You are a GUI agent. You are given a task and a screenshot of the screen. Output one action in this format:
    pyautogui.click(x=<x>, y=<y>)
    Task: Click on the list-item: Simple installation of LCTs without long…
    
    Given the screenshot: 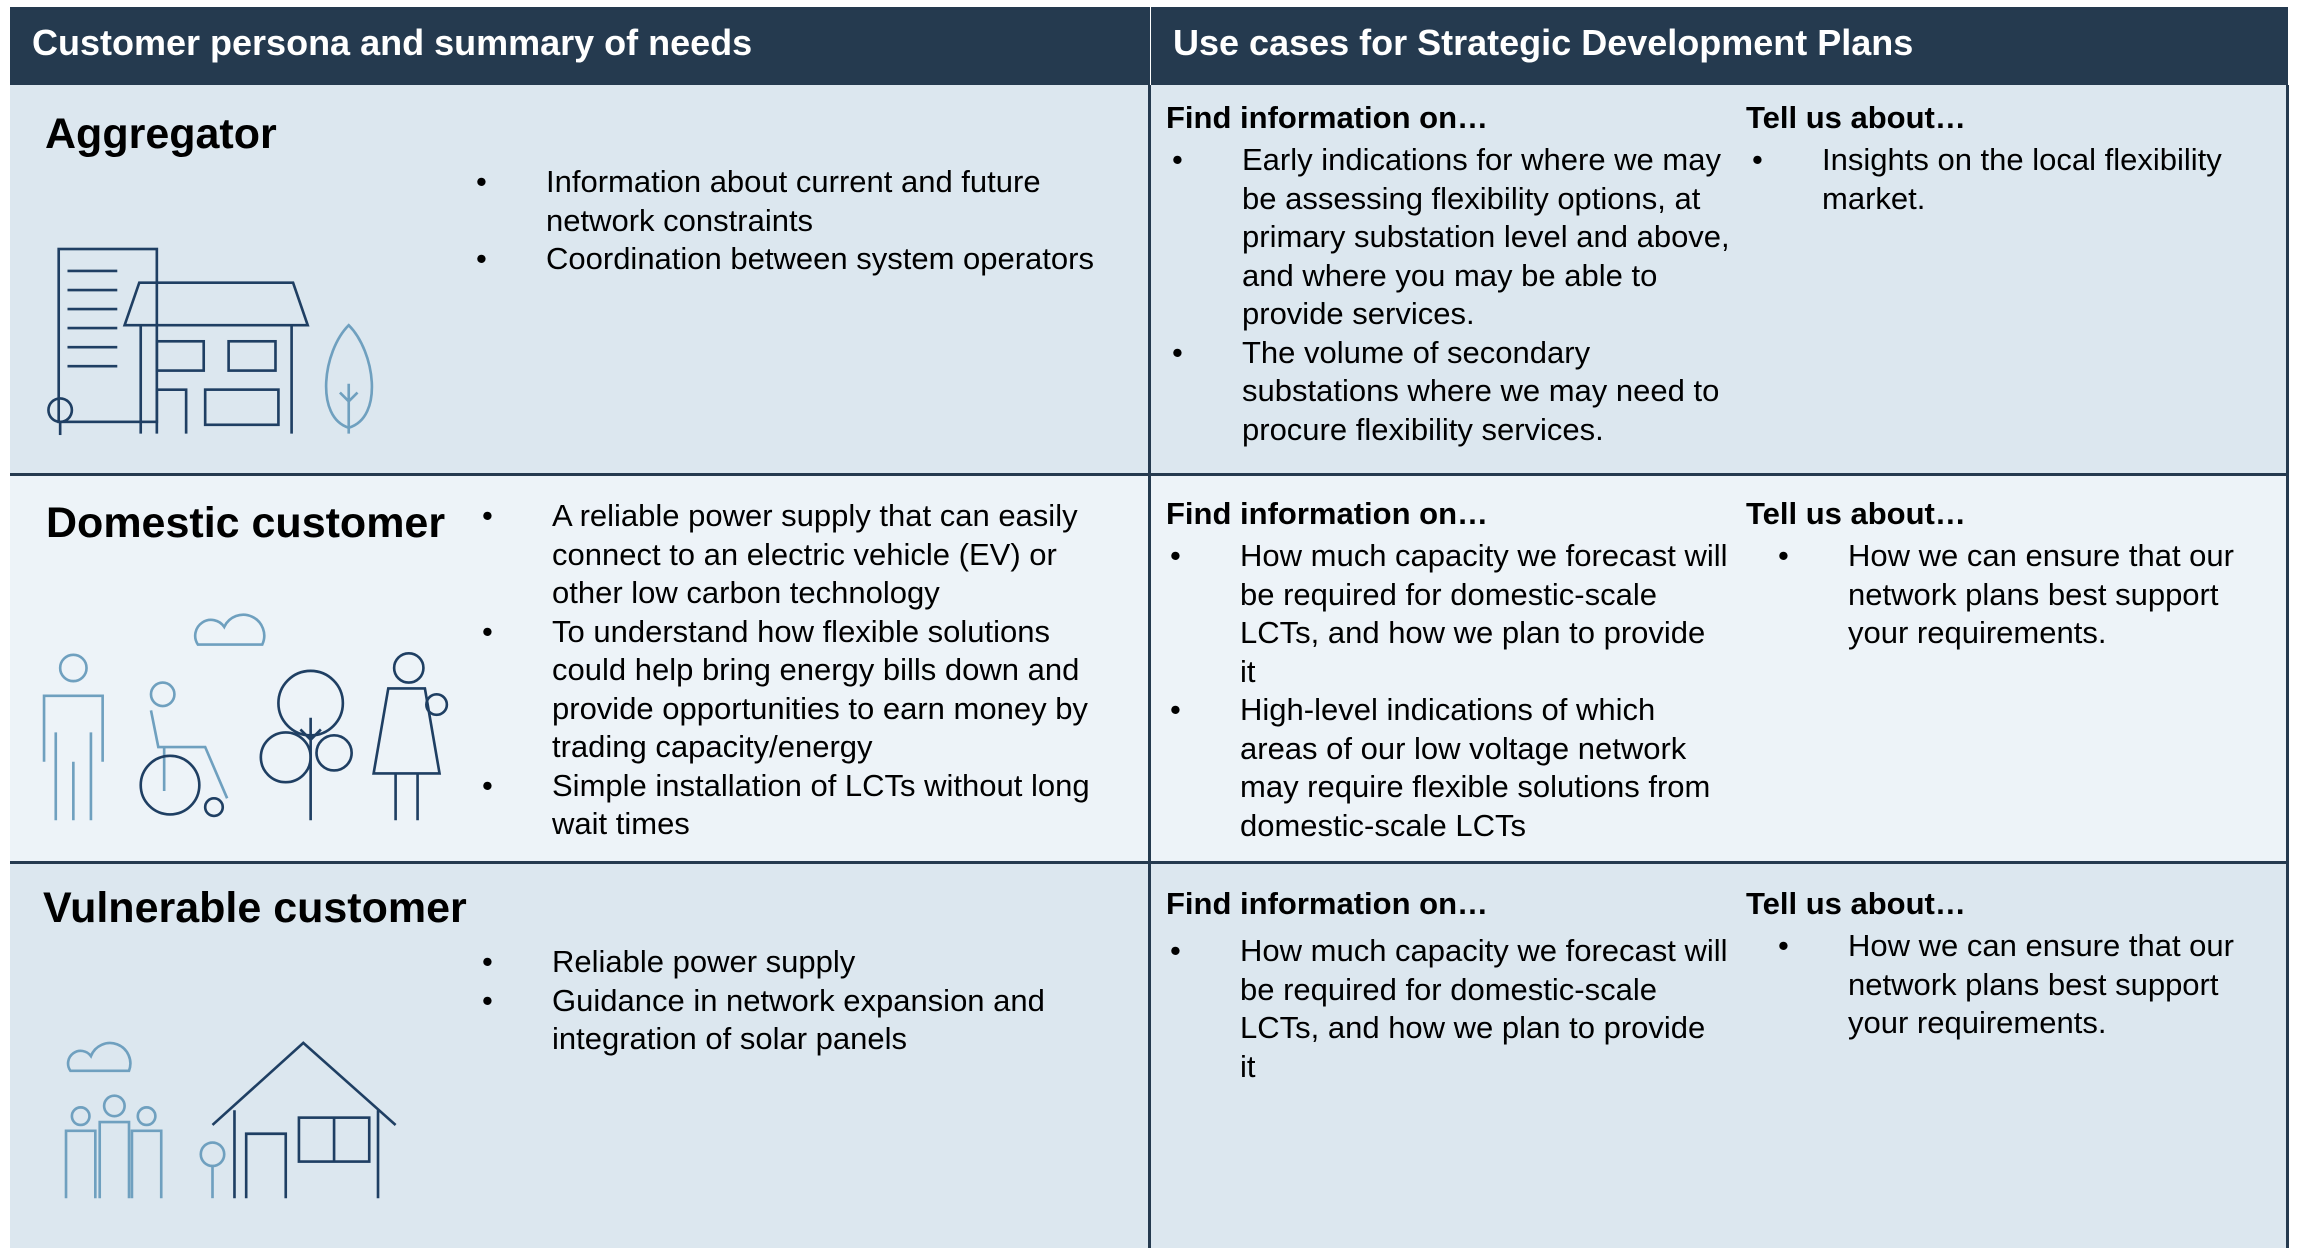 What is the action you would take?
    pyautogui.click(x=800, y=805)
    